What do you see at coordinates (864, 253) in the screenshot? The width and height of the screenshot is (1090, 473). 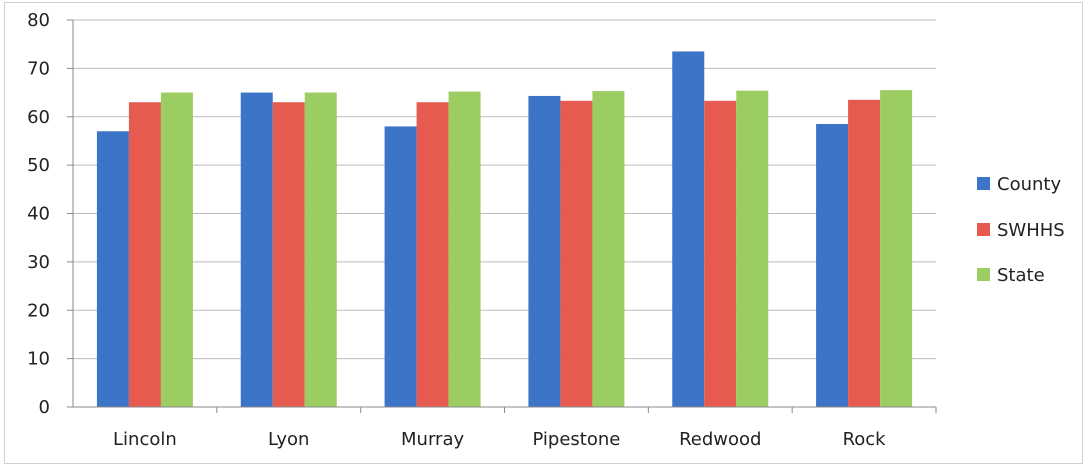 I see `bar-swhhs-rock` at bounding box center [864, 253].